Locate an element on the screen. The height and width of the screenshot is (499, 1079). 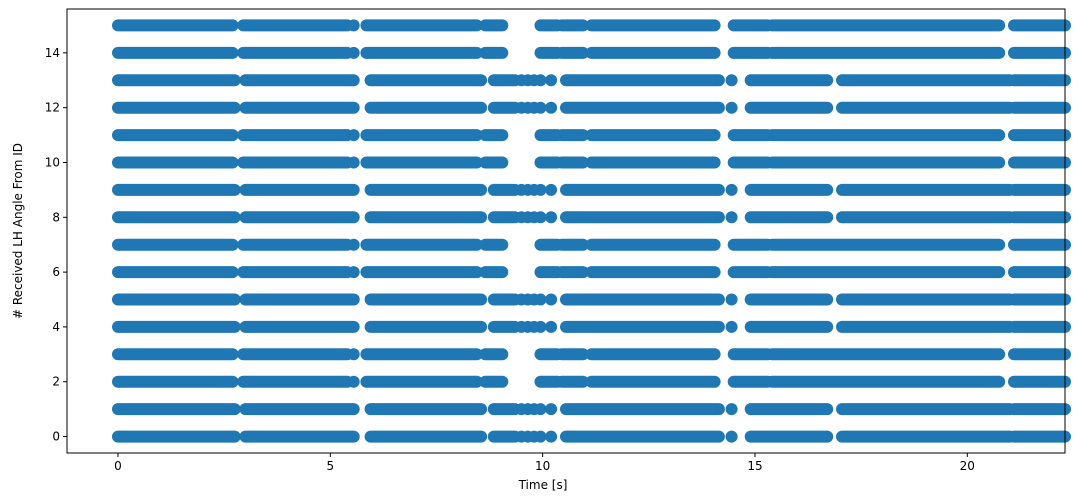
x-tick-label: 5 is located at coordinates (330, 466).